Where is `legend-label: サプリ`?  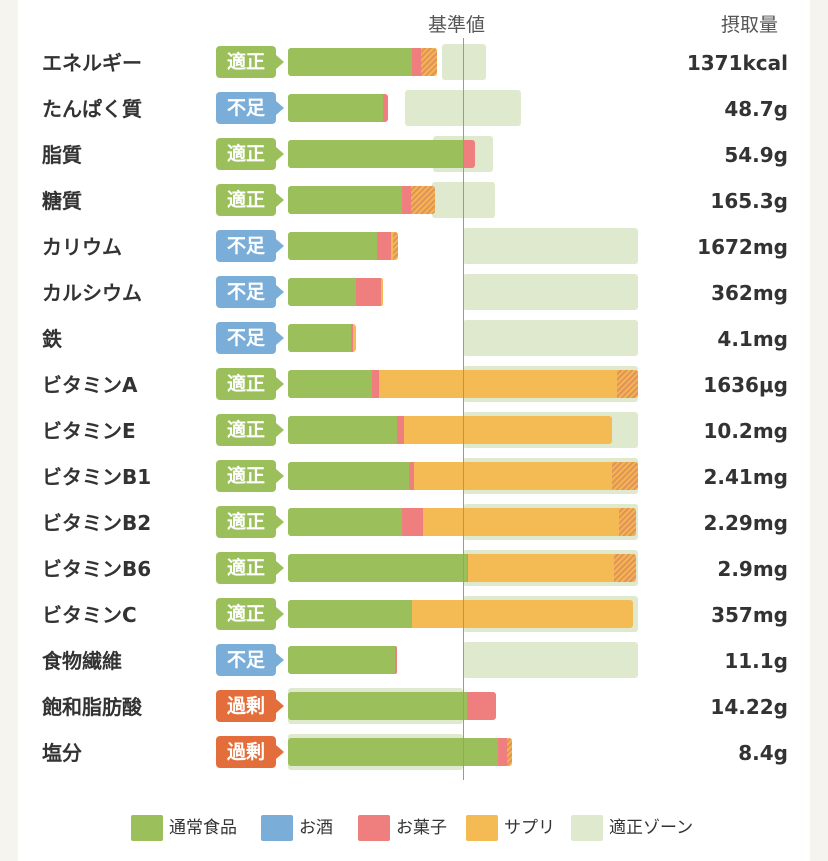
legend-label: サプリ is located at coordinates (529, 828).